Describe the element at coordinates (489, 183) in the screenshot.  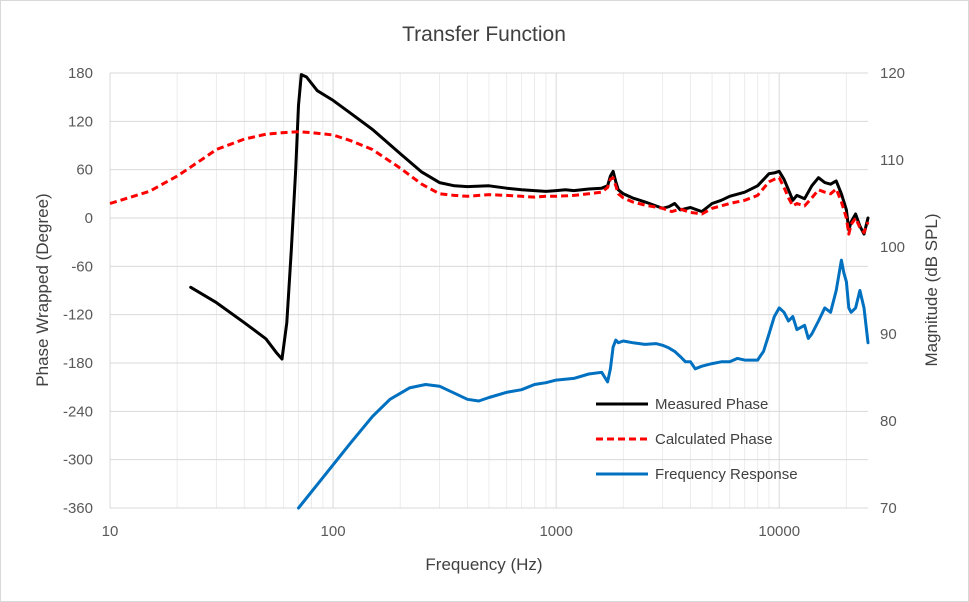
I see `series-line-calculated-phase` at that location.